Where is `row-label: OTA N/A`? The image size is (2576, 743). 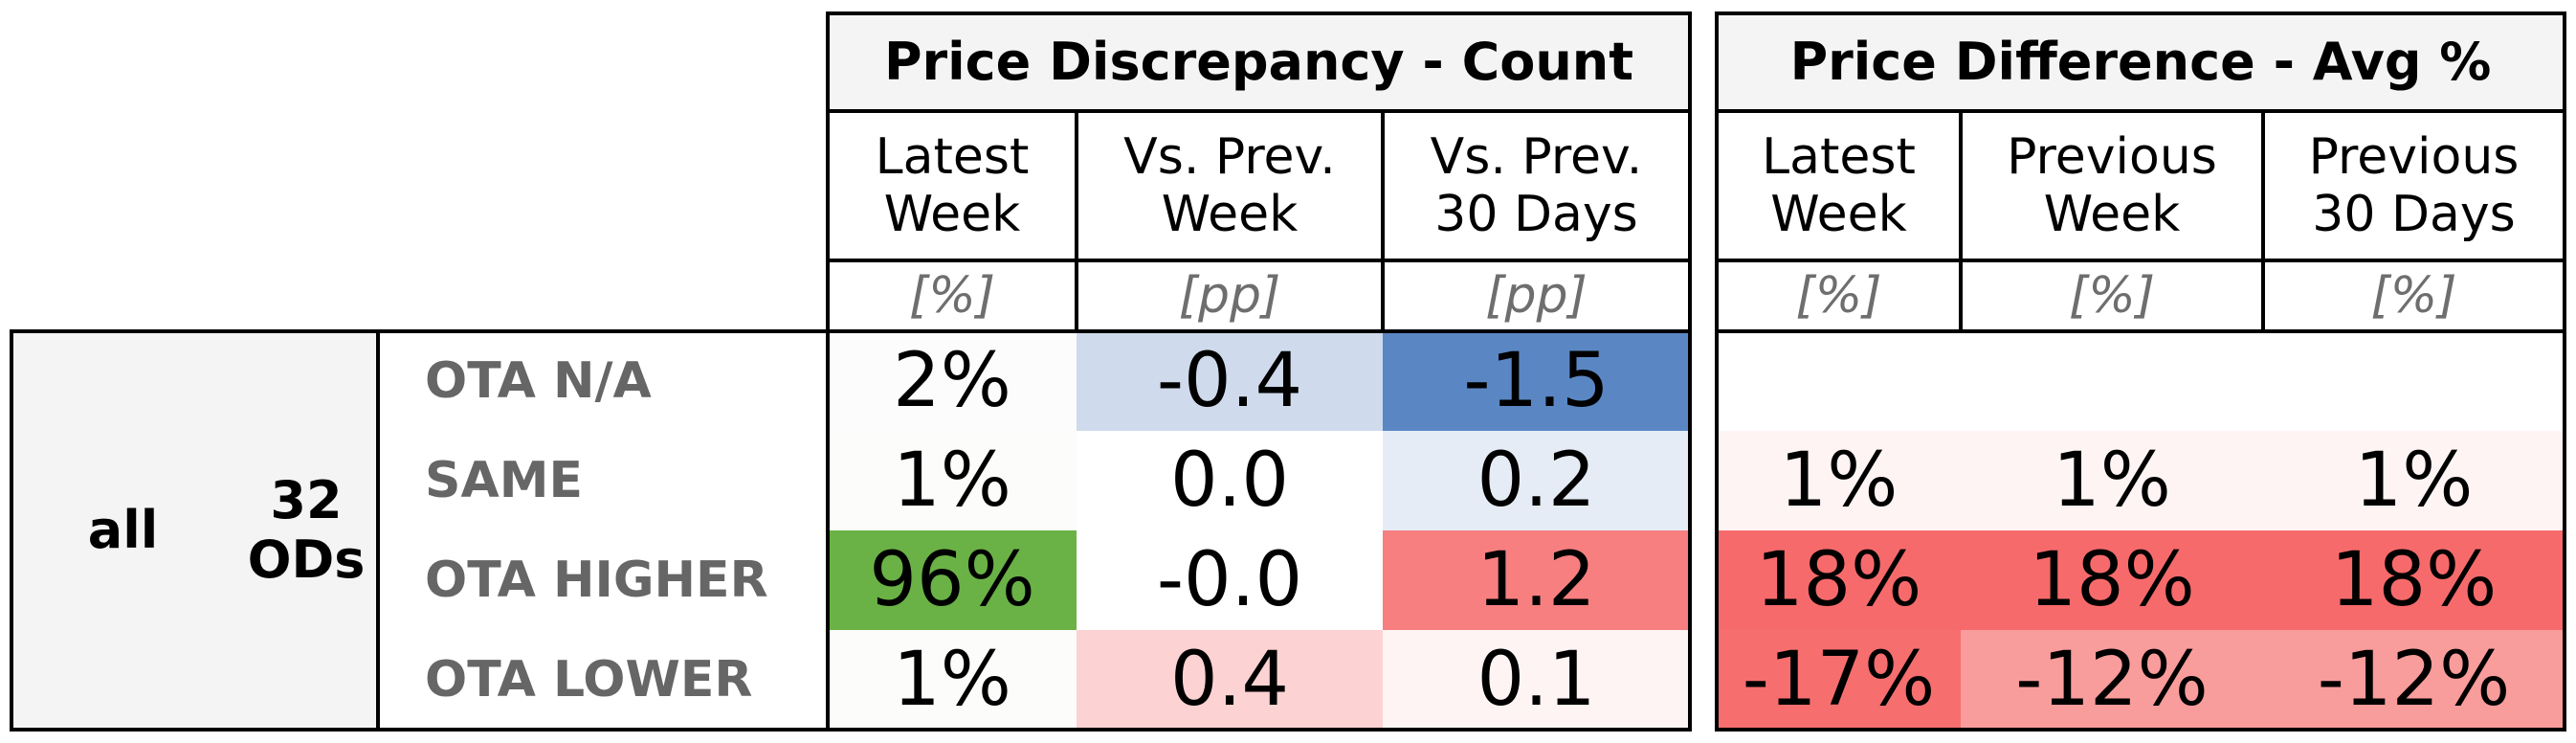
row-label: OTA N/A is located at coordinates (538, 381).